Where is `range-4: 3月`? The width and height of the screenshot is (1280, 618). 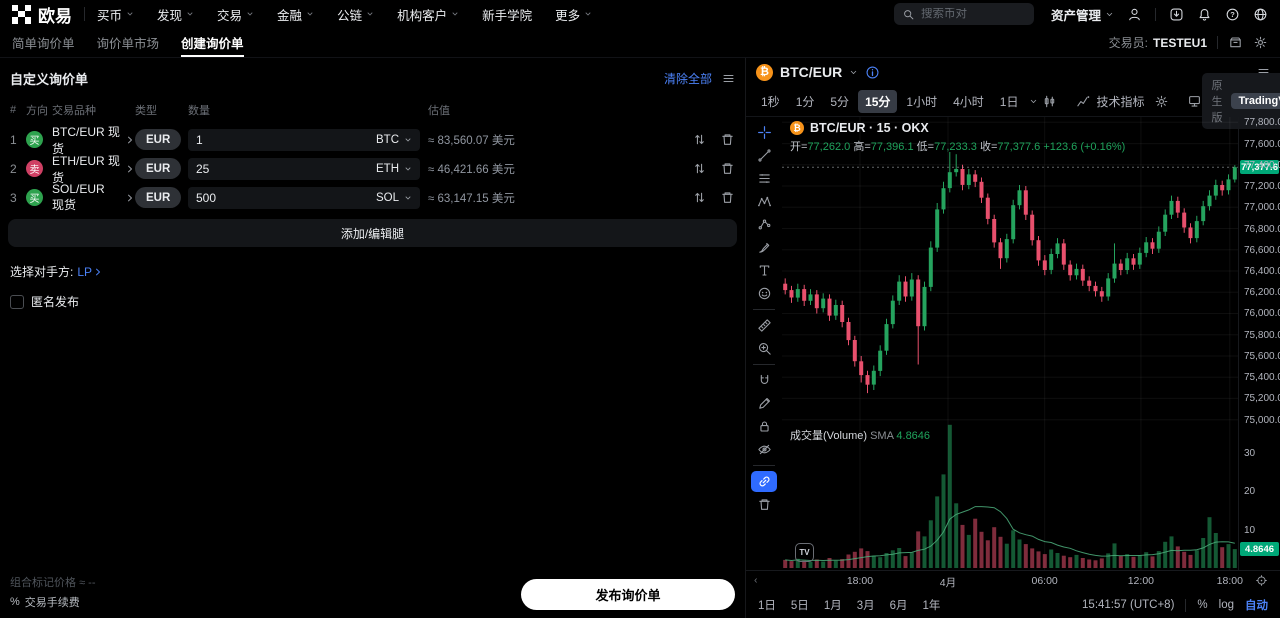 range-4: 3月 is located at coordinates (865, 606).